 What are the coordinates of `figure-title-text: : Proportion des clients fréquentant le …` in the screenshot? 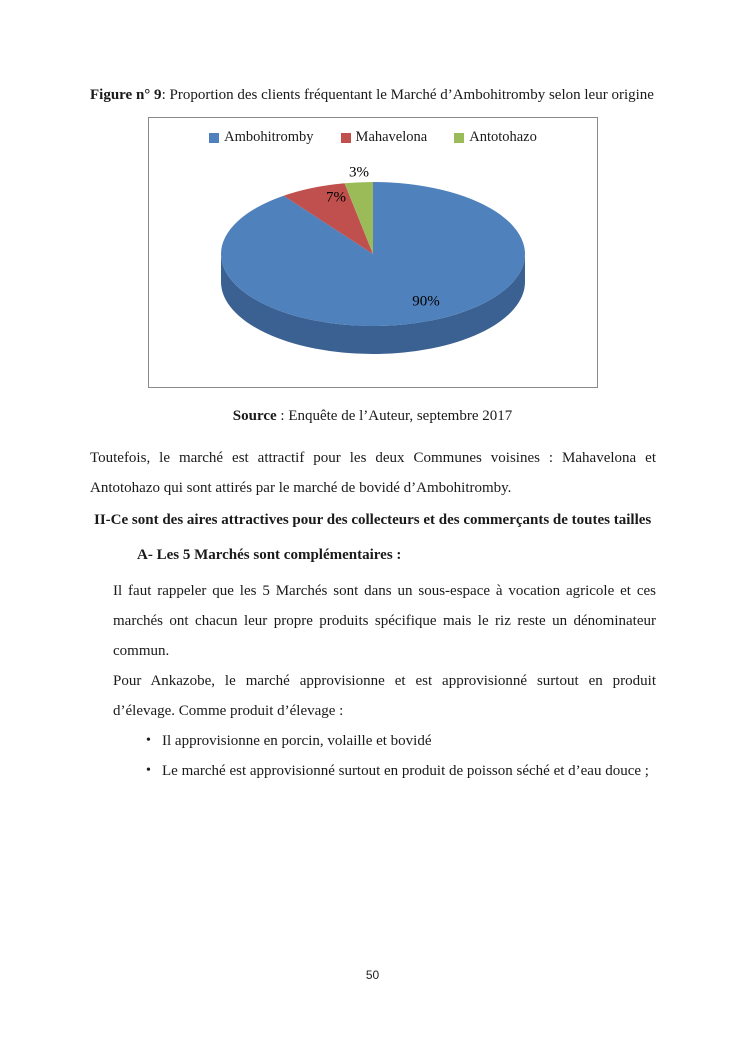 It's located at (407, 95).